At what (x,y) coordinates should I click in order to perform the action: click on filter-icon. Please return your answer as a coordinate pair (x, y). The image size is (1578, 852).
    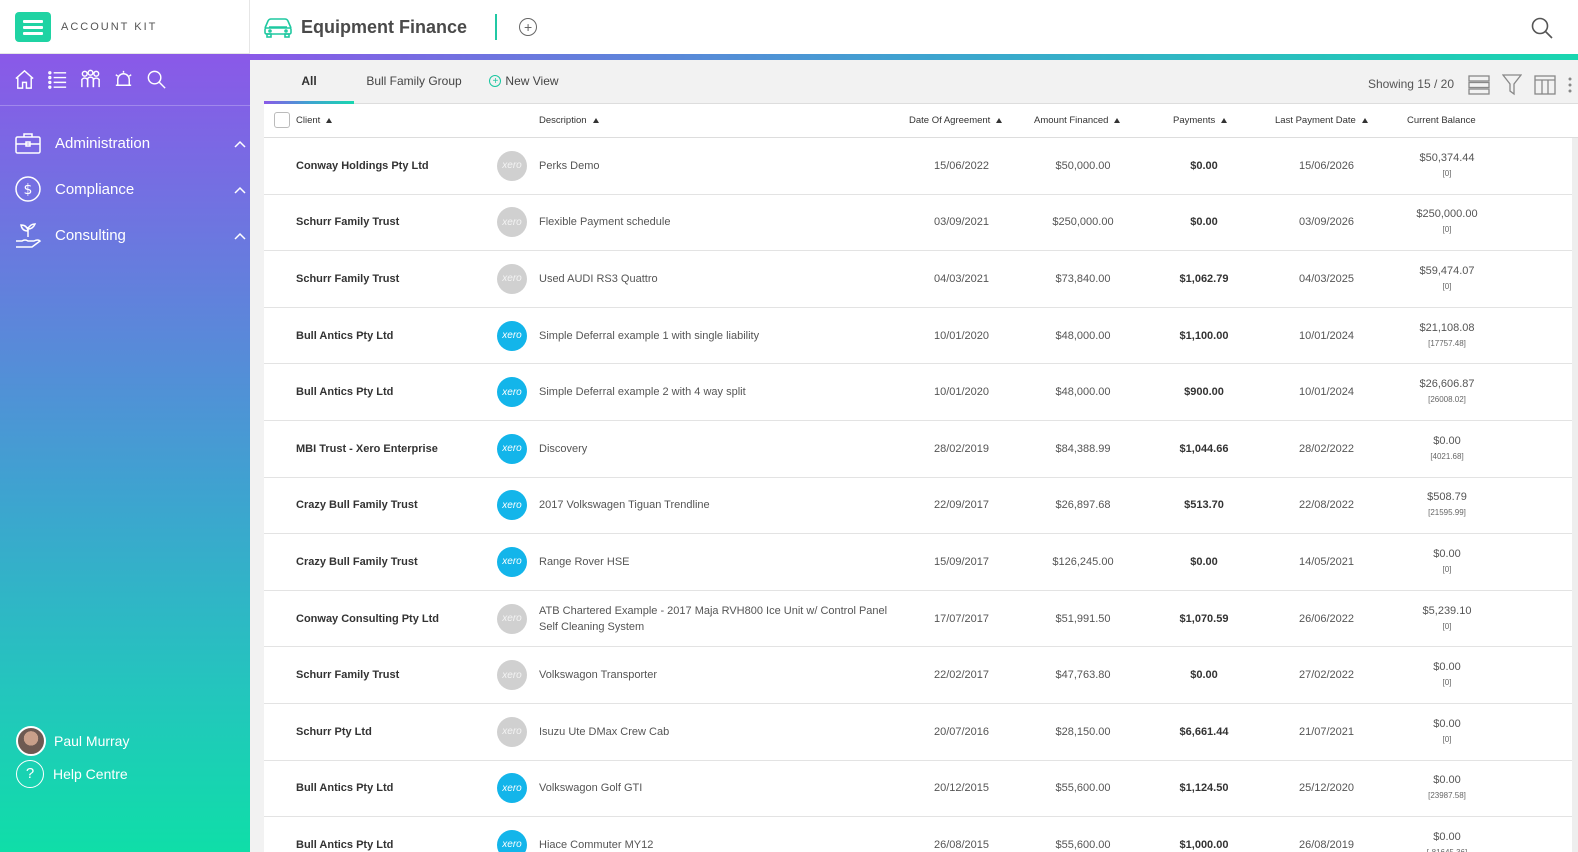
    Looking at the image, I should click on (1512, 87).